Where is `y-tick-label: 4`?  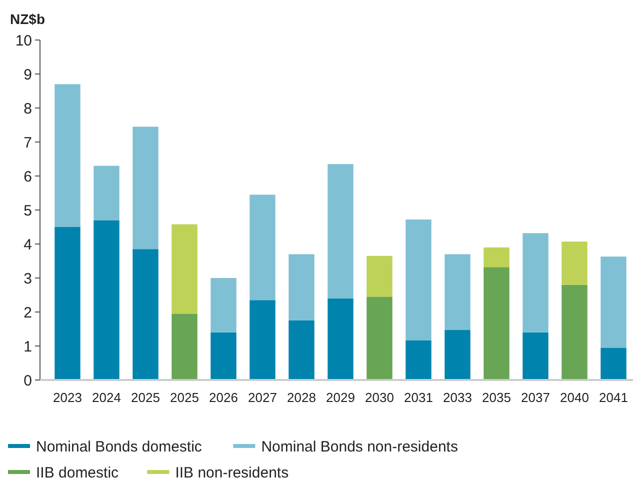 y-tick-label: 4 is located at coordinates (28, 245).